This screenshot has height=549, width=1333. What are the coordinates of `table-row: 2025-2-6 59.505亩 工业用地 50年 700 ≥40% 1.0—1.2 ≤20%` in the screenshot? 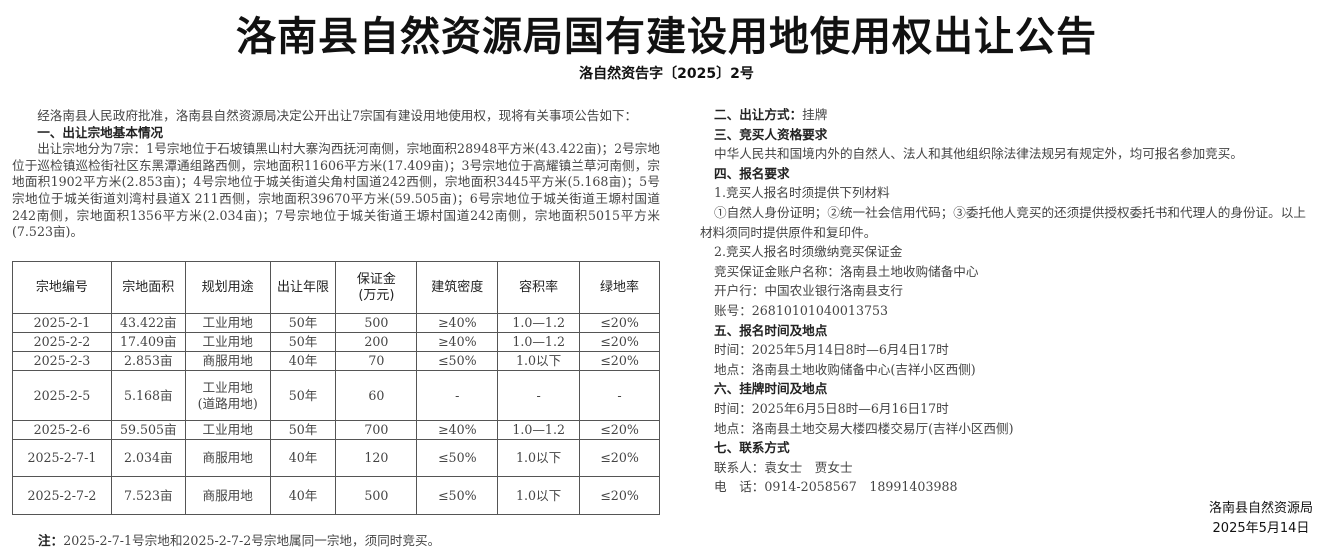 It's located at (336, 430).